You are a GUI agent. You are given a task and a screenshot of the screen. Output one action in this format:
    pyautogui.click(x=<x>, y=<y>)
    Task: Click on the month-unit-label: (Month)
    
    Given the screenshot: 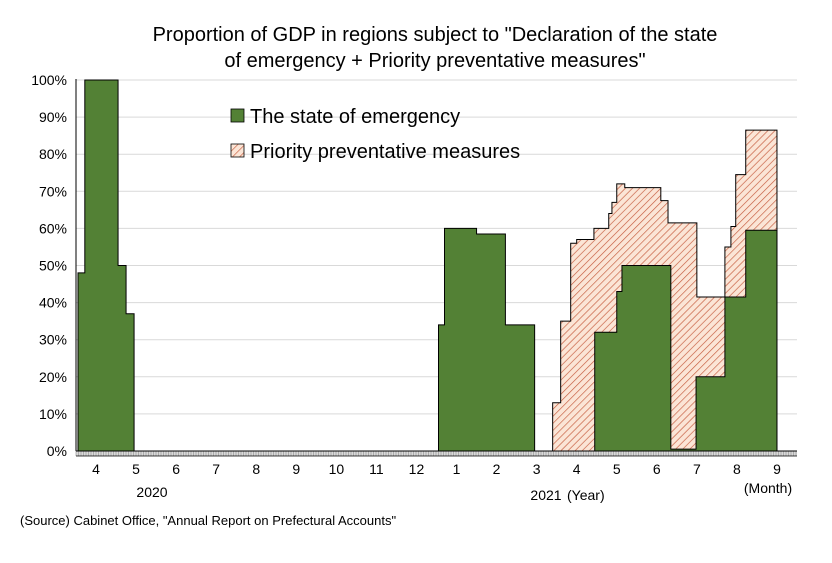 What is the action you would take?
    pyautogui.click(x=768, y=488)
    